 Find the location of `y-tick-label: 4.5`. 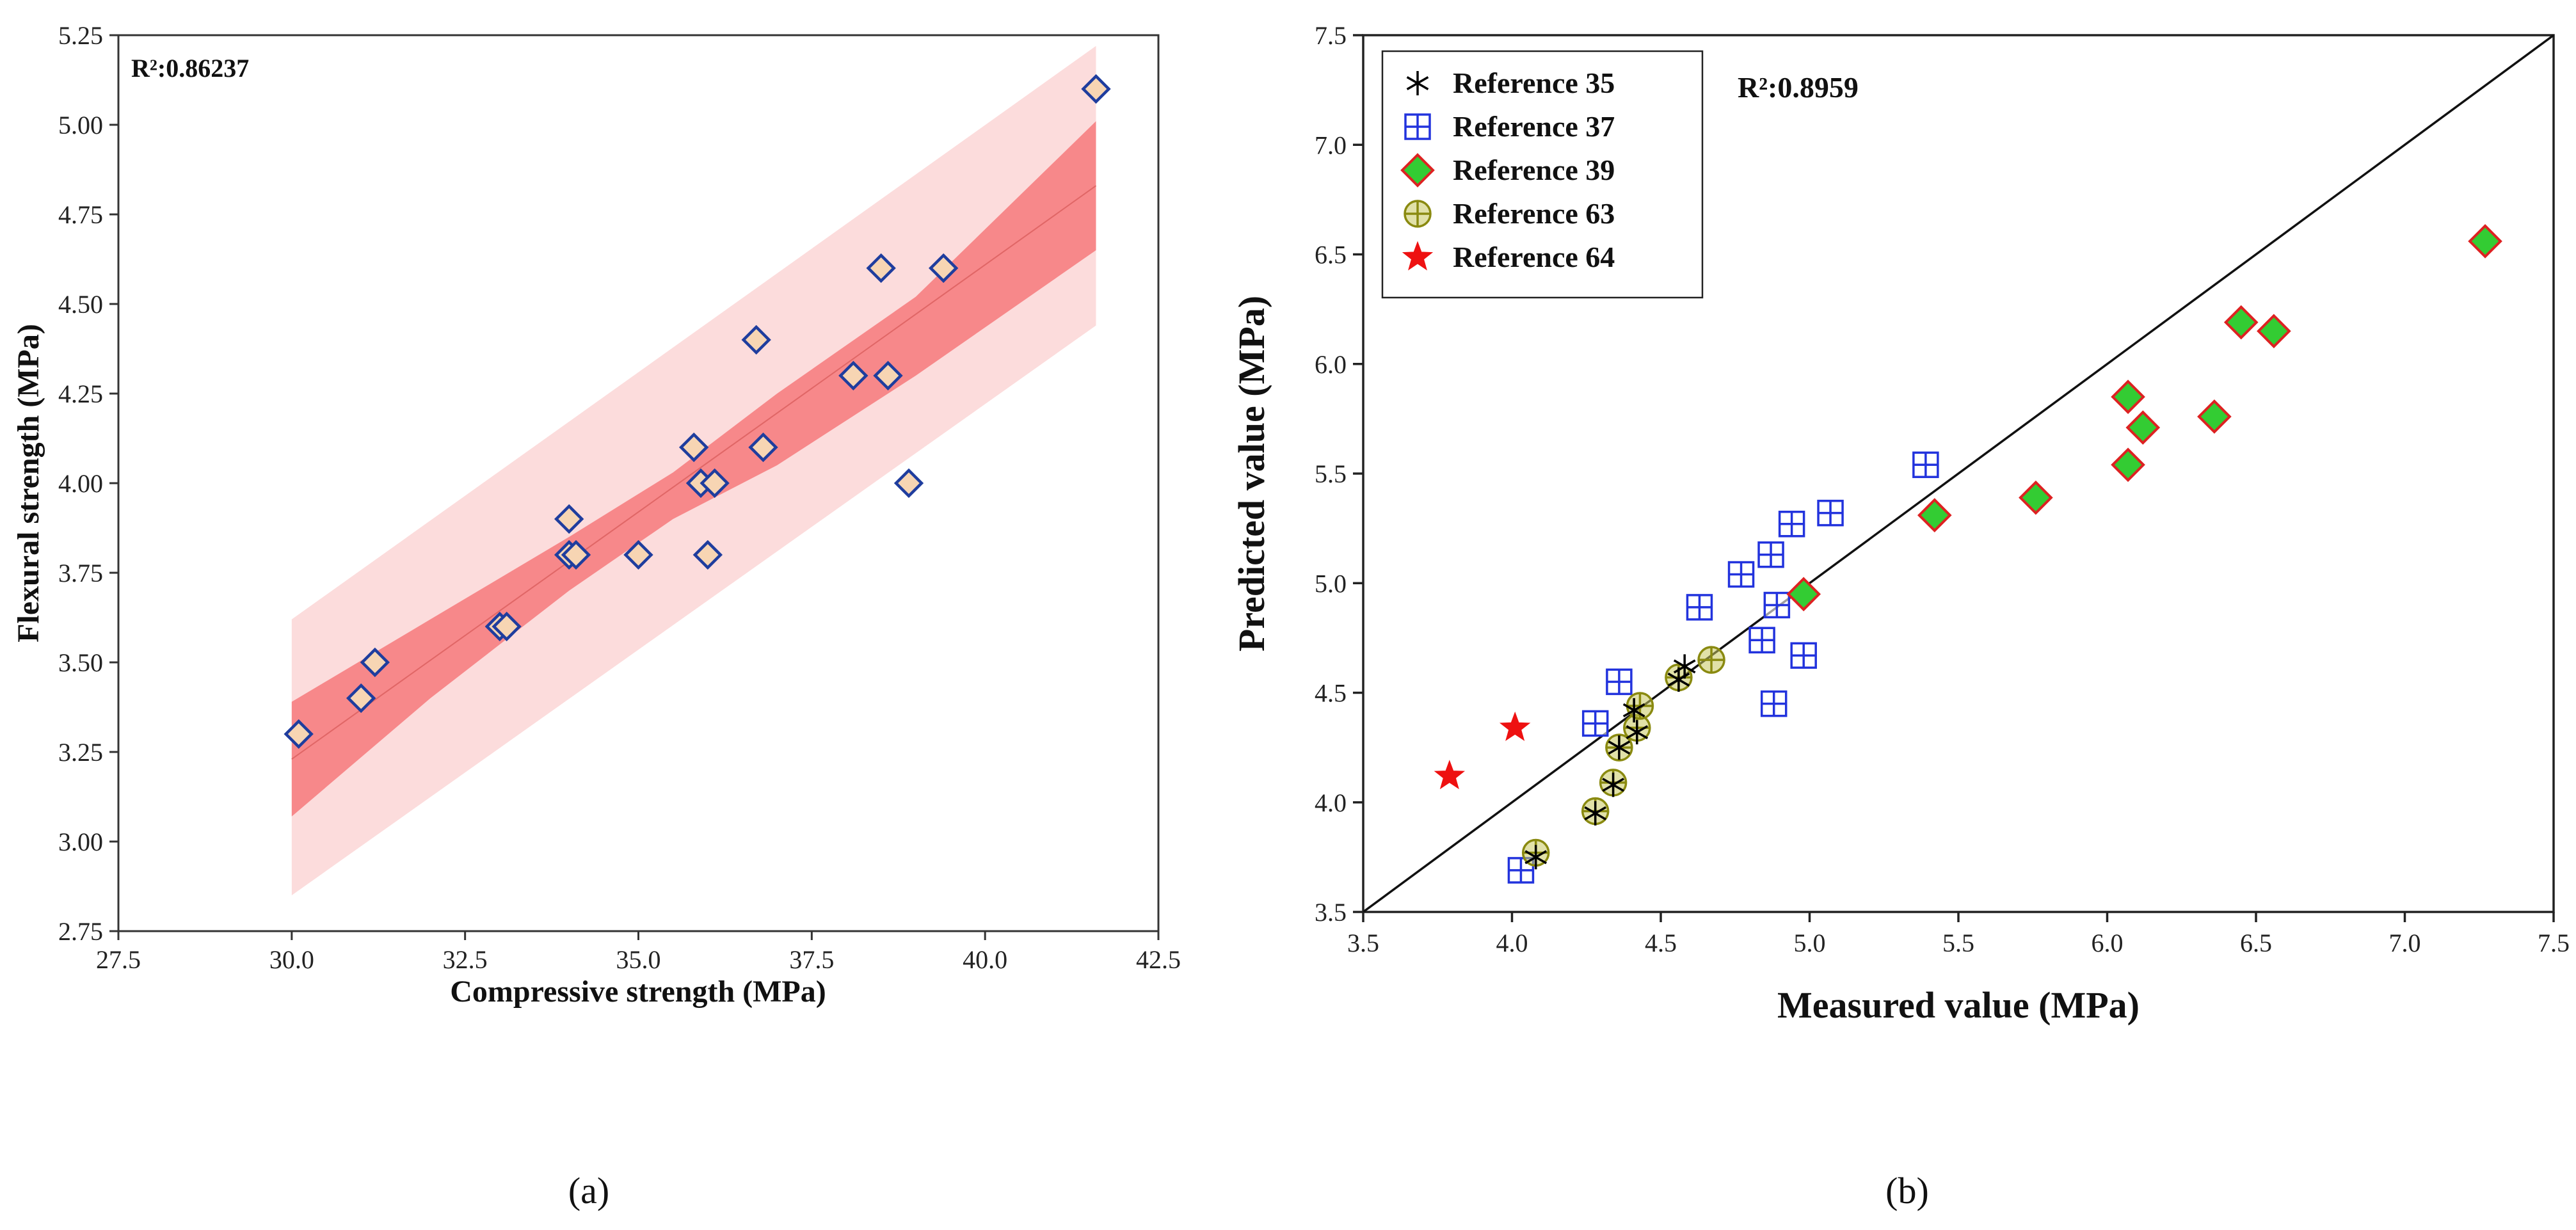

y-tick-label: 4.5 is located at coordinates (1331, 693).